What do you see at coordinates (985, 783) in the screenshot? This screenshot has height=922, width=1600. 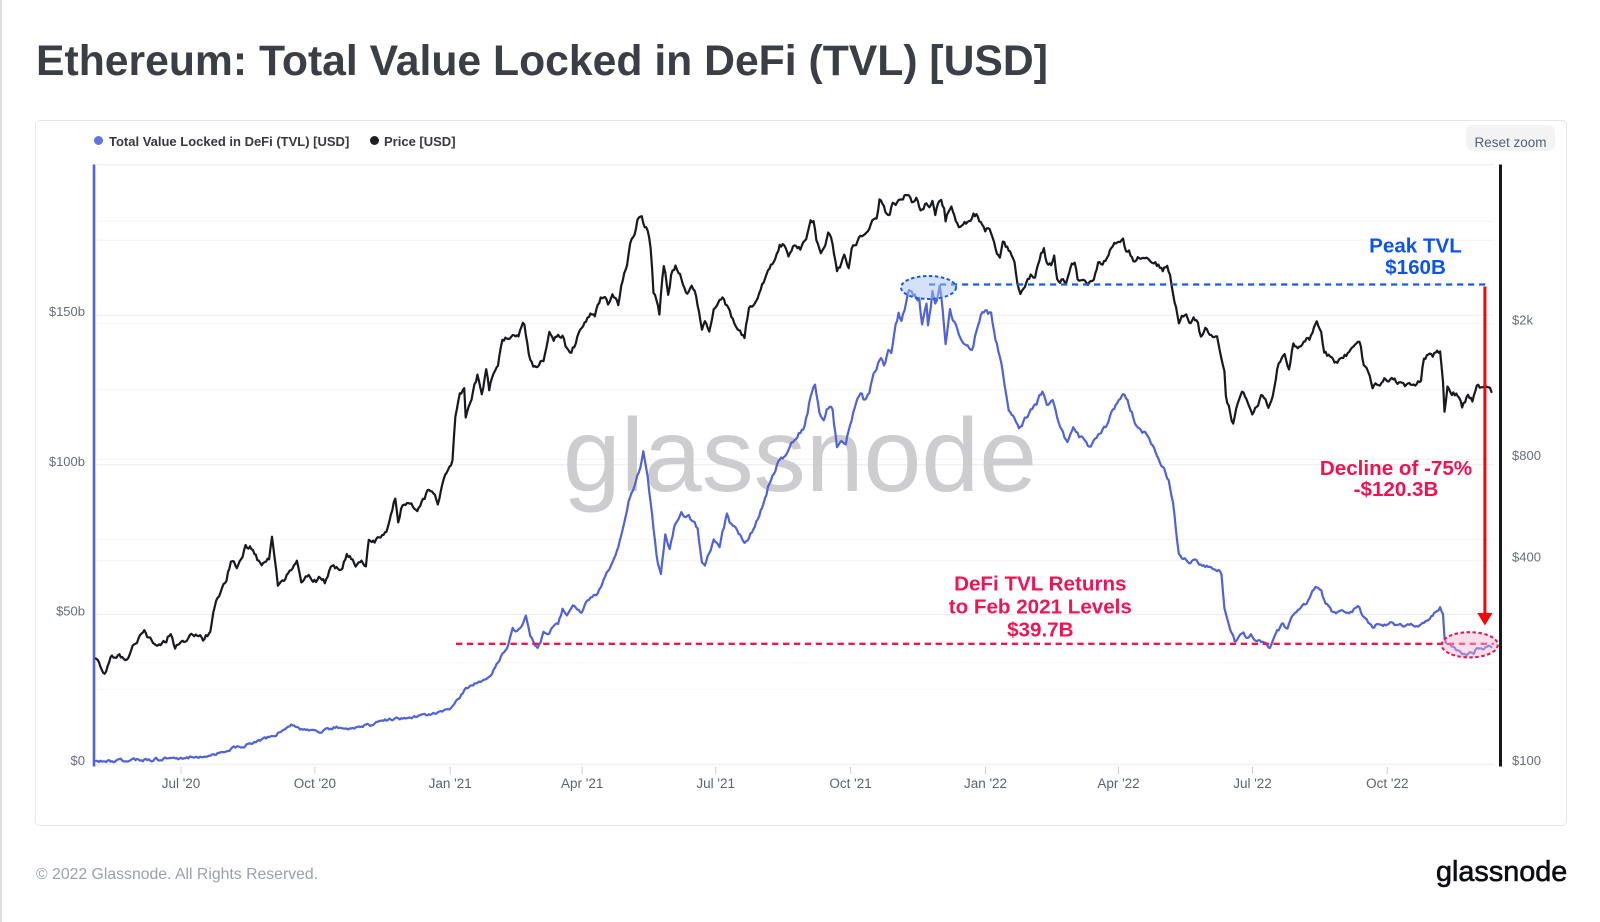 I see `svg-text: Jan '22` at bounding box center [985, 783].